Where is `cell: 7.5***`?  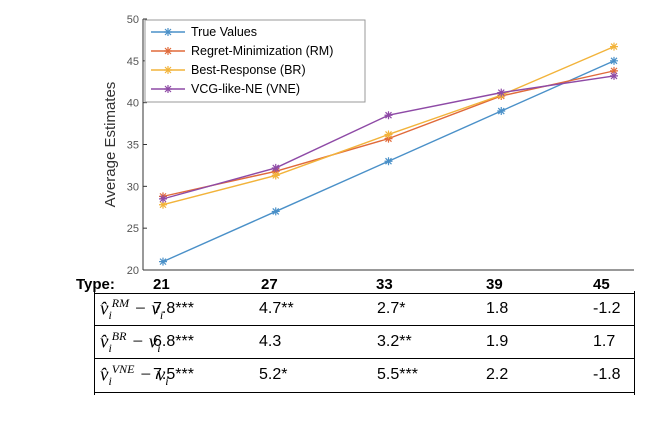
cell: 7.5*** is located at coordinates (173, 374).